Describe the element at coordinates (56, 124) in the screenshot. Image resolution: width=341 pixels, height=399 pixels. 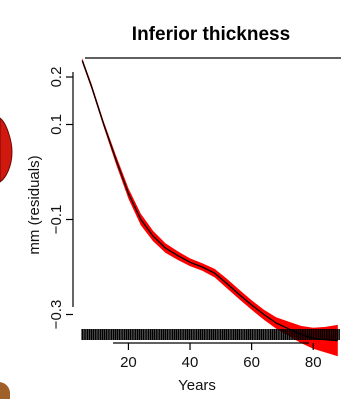
I see `y-tick-label: 0.1` at that location.